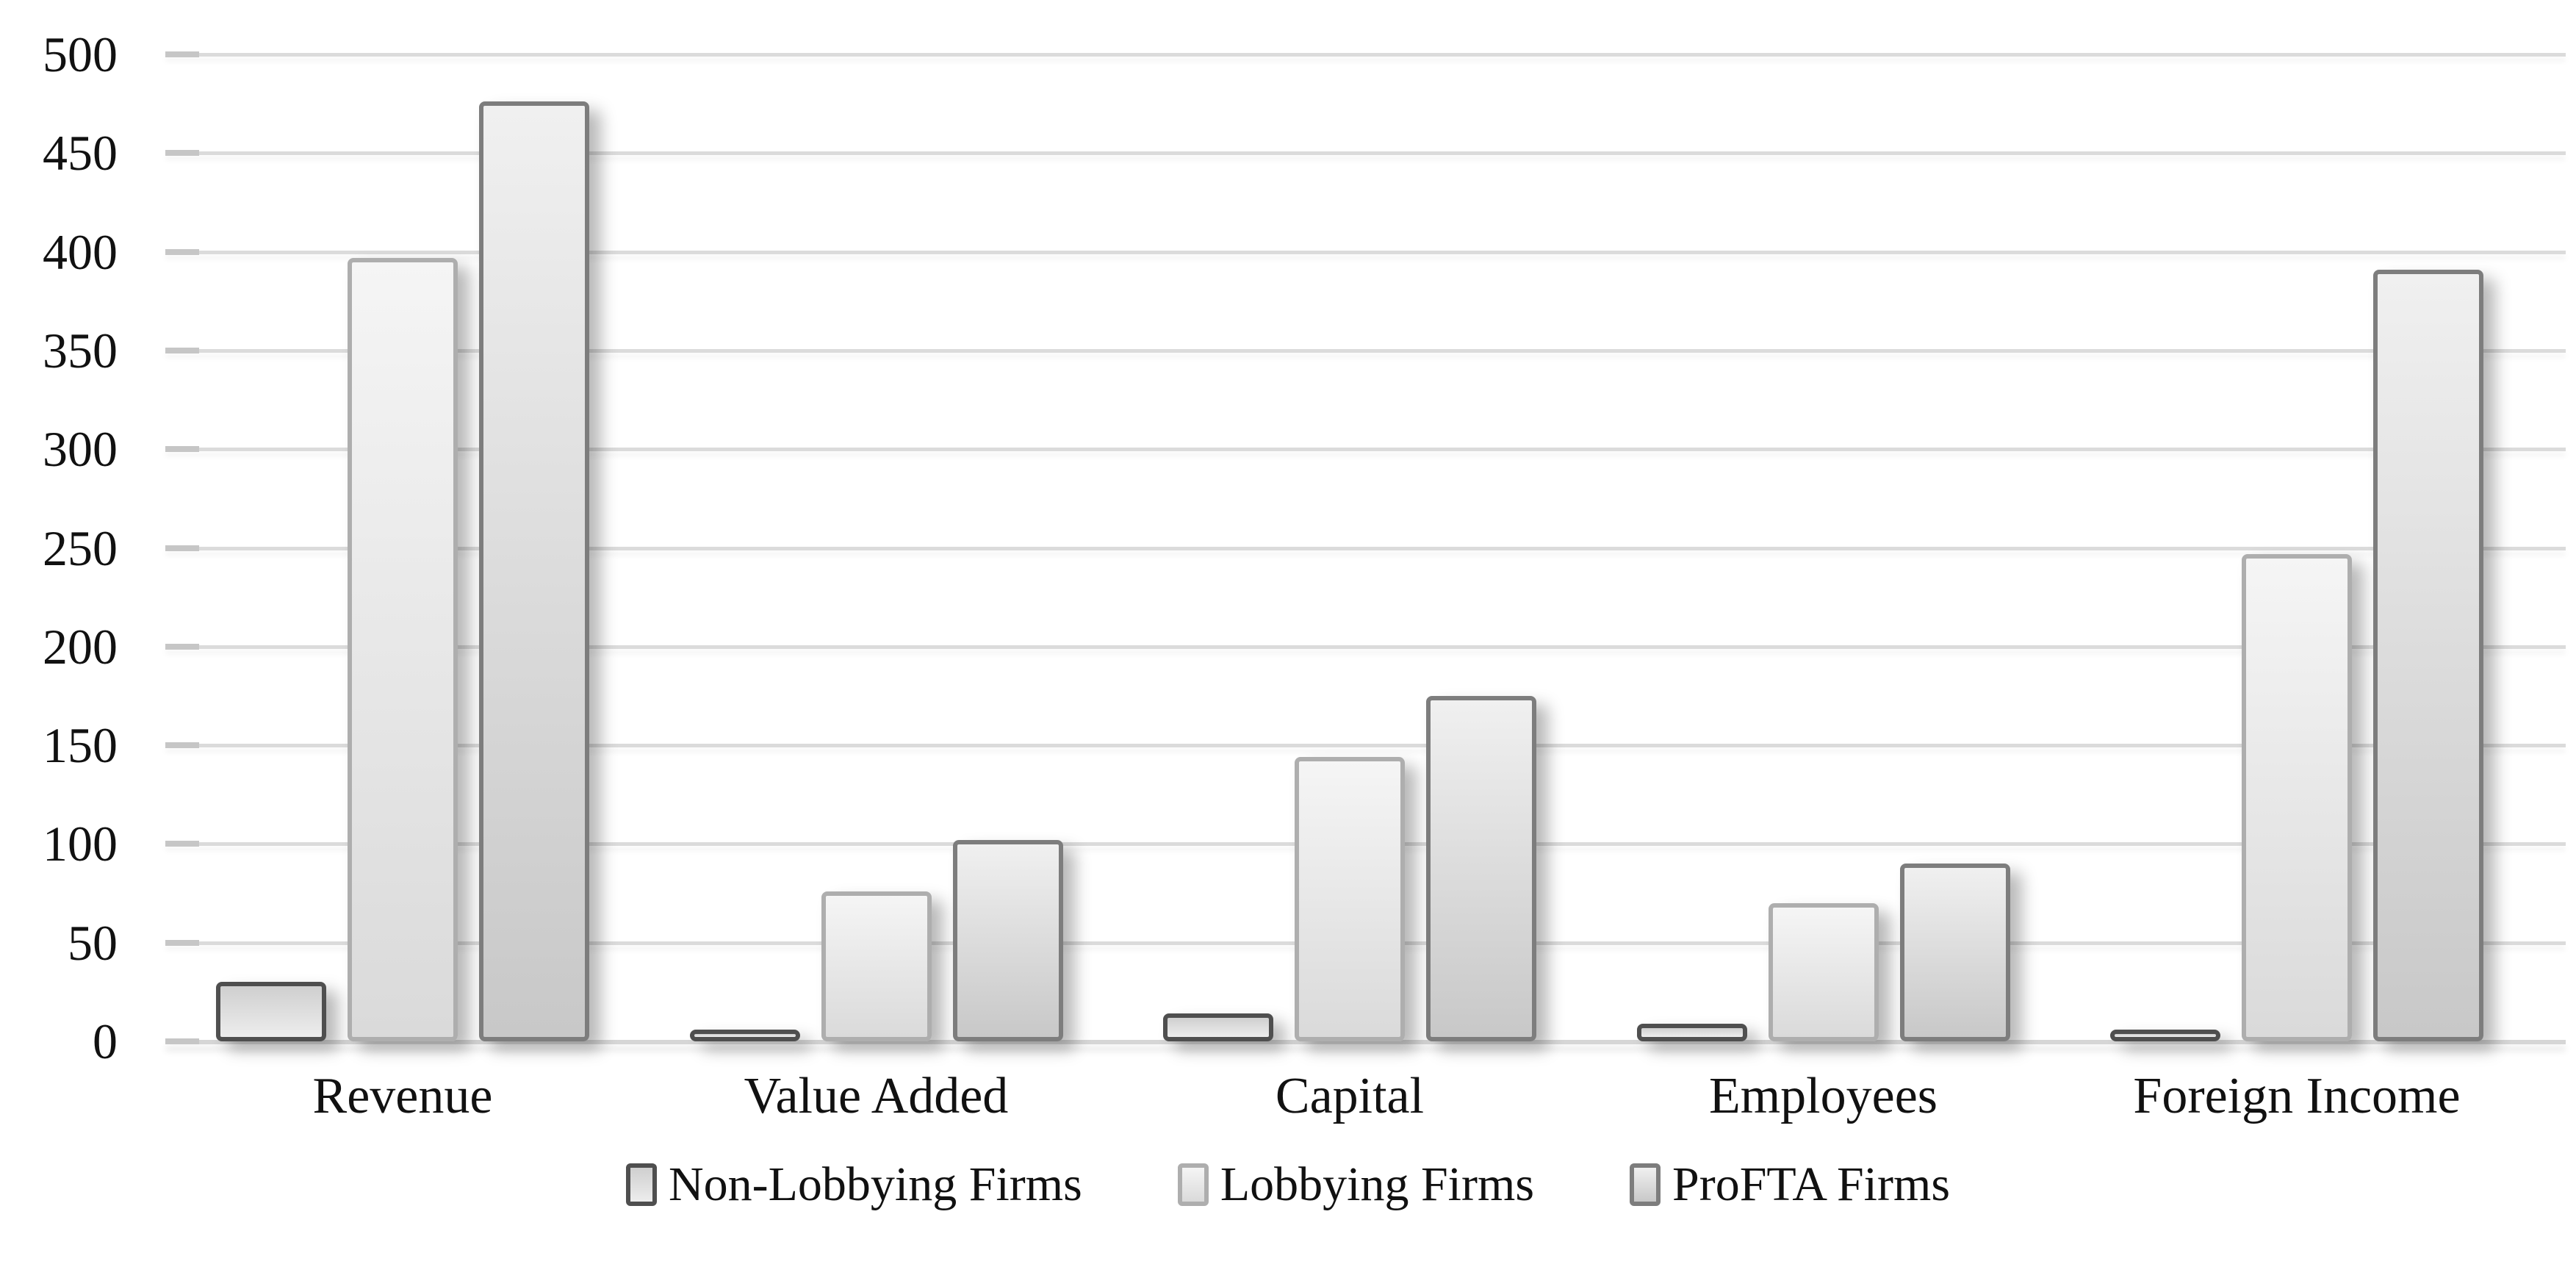 The height and width of the screenshot is (1278, 2576). Describe the element at coordinates (1691, 1032) in the screenshot. I see `bar-employees-non-lobbying-firms` at that location.